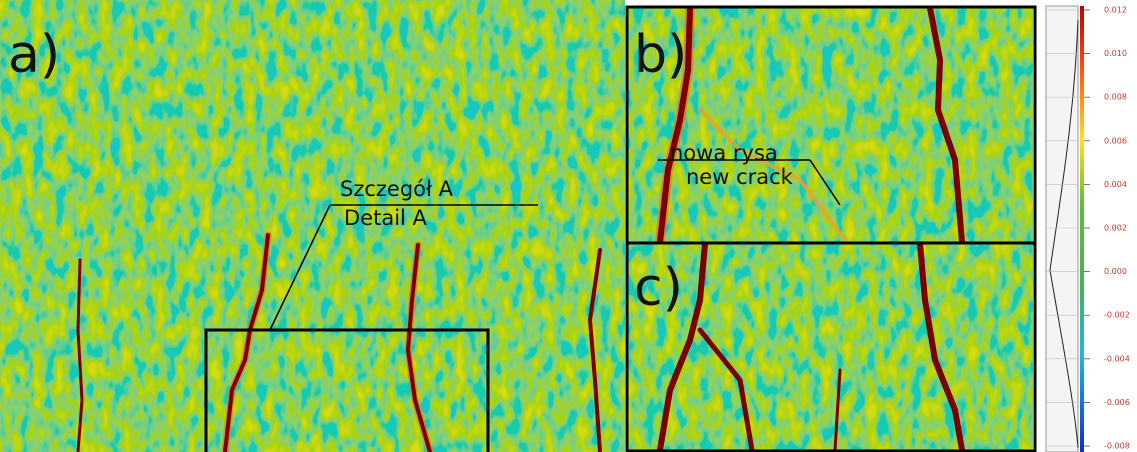 The height and width of the screenshot is (452, 1137). Describe the element at coordinates (1117, 446) in the screenshot. I see `tick-label: -0.008` at that location.